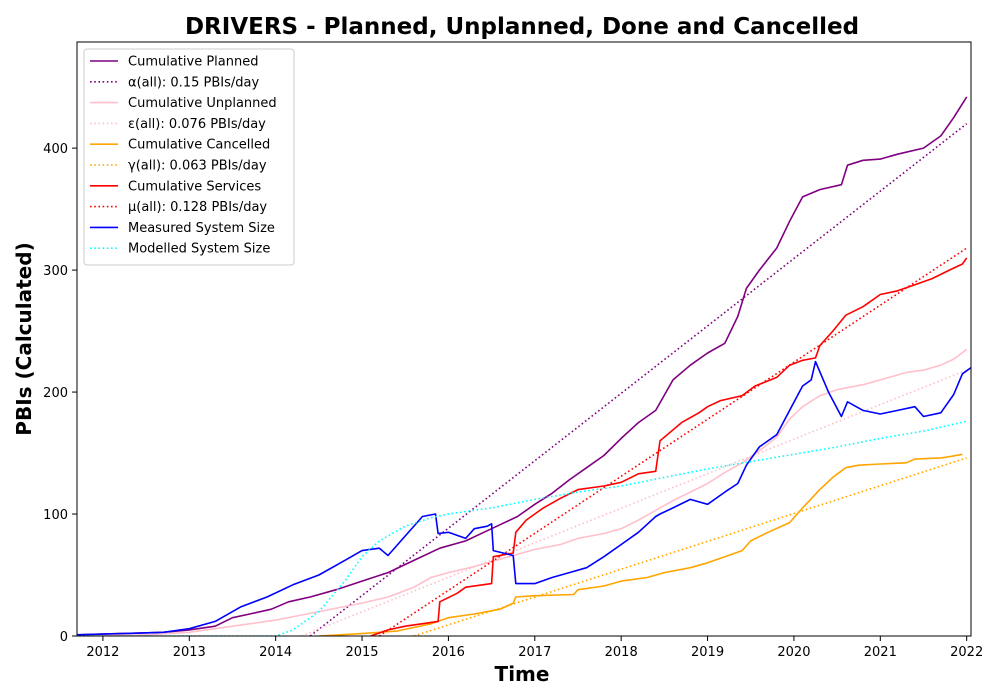 Image resolution: width=1000 pixels, height=700 pixels. Describe the element at coordinates (194, 186) in the screenshot. I see `legend-label: Cumulative Services` at that location.